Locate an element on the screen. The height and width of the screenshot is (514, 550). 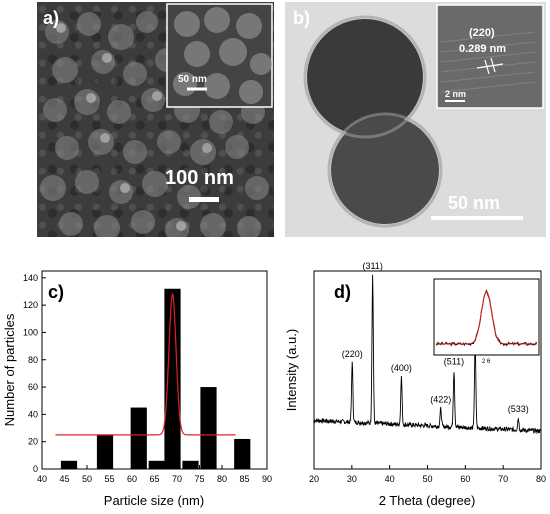
inset-x-axis-label: 2 θ is located at coordinates (486, 362).